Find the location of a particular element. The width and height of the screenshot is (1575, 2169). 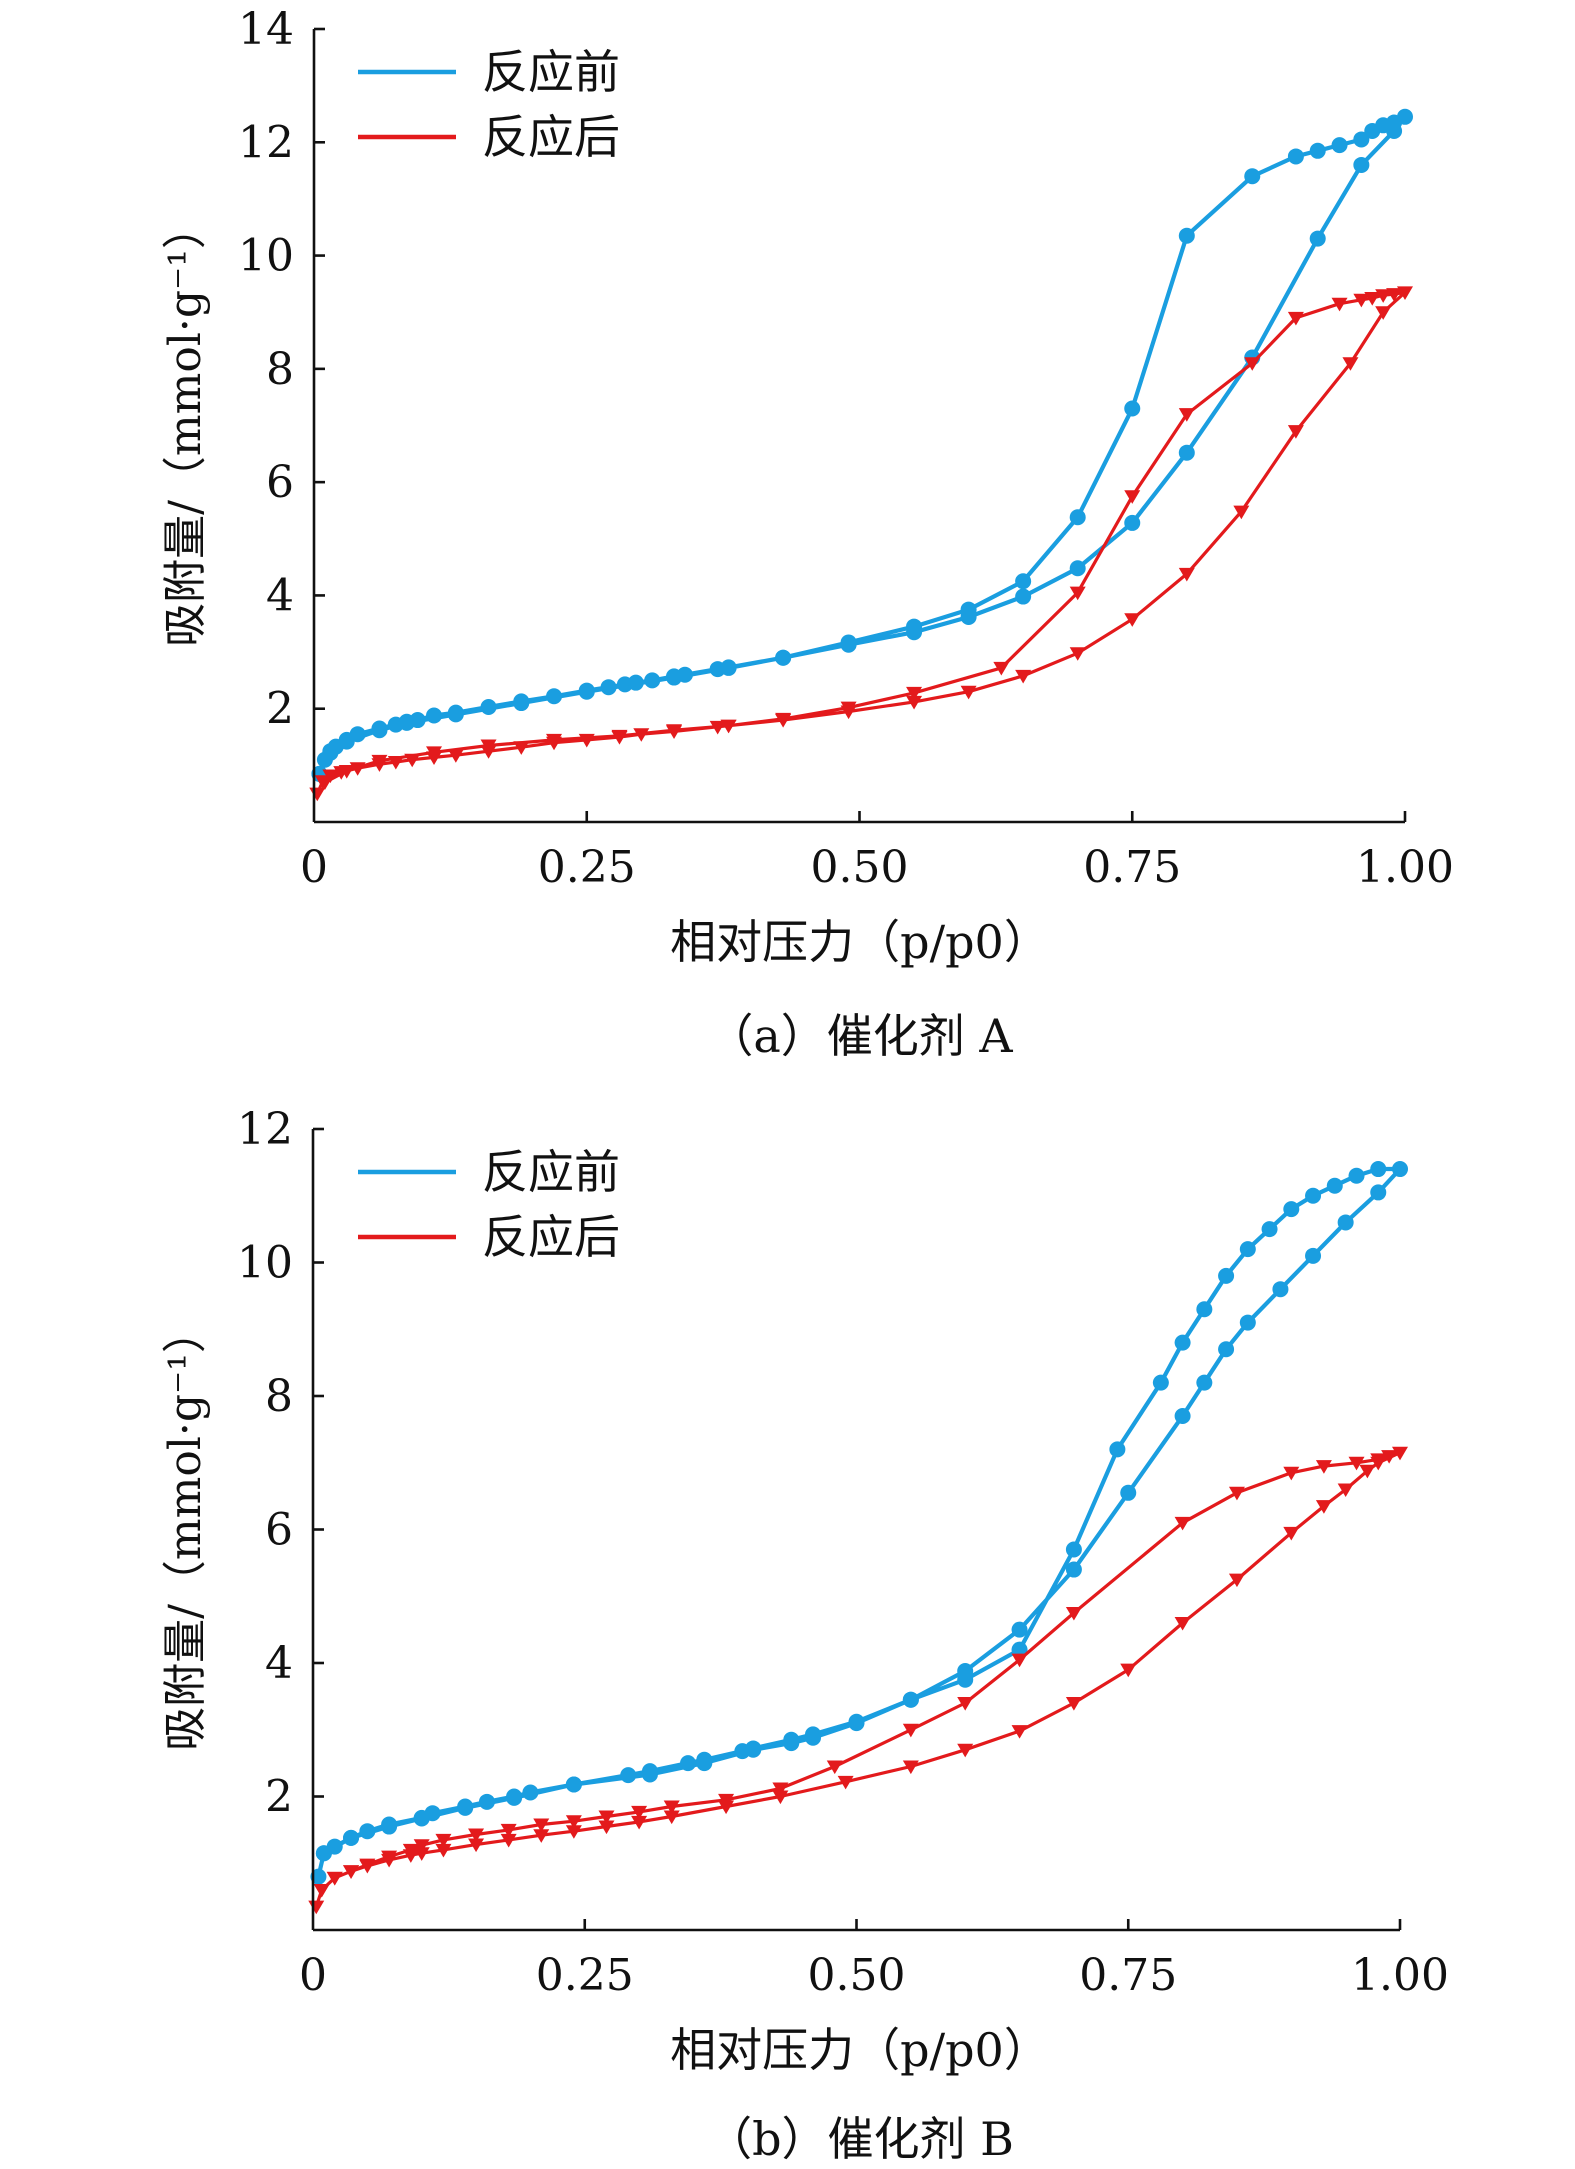

panel-b-x-axis-label: 相对压力（p/p0） is located at coordinates (860, 2050).